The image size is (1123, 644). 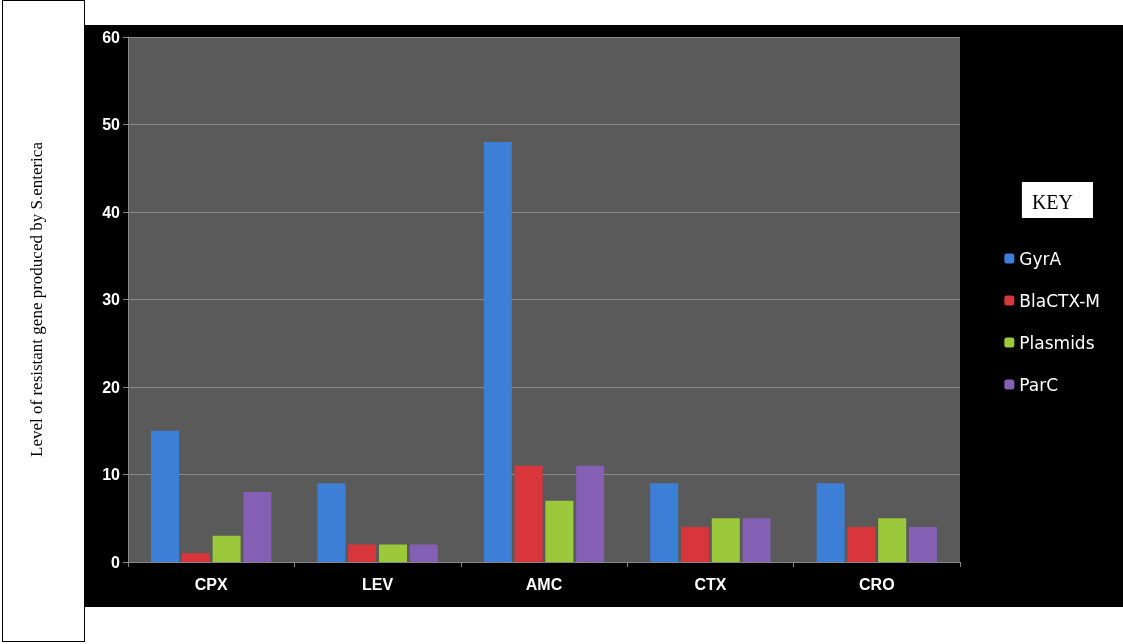 What do you see at coordinates (1057, 342) in the screenshot?
I see `legend-label: Plasmids` at bounding box center [1057, 342].